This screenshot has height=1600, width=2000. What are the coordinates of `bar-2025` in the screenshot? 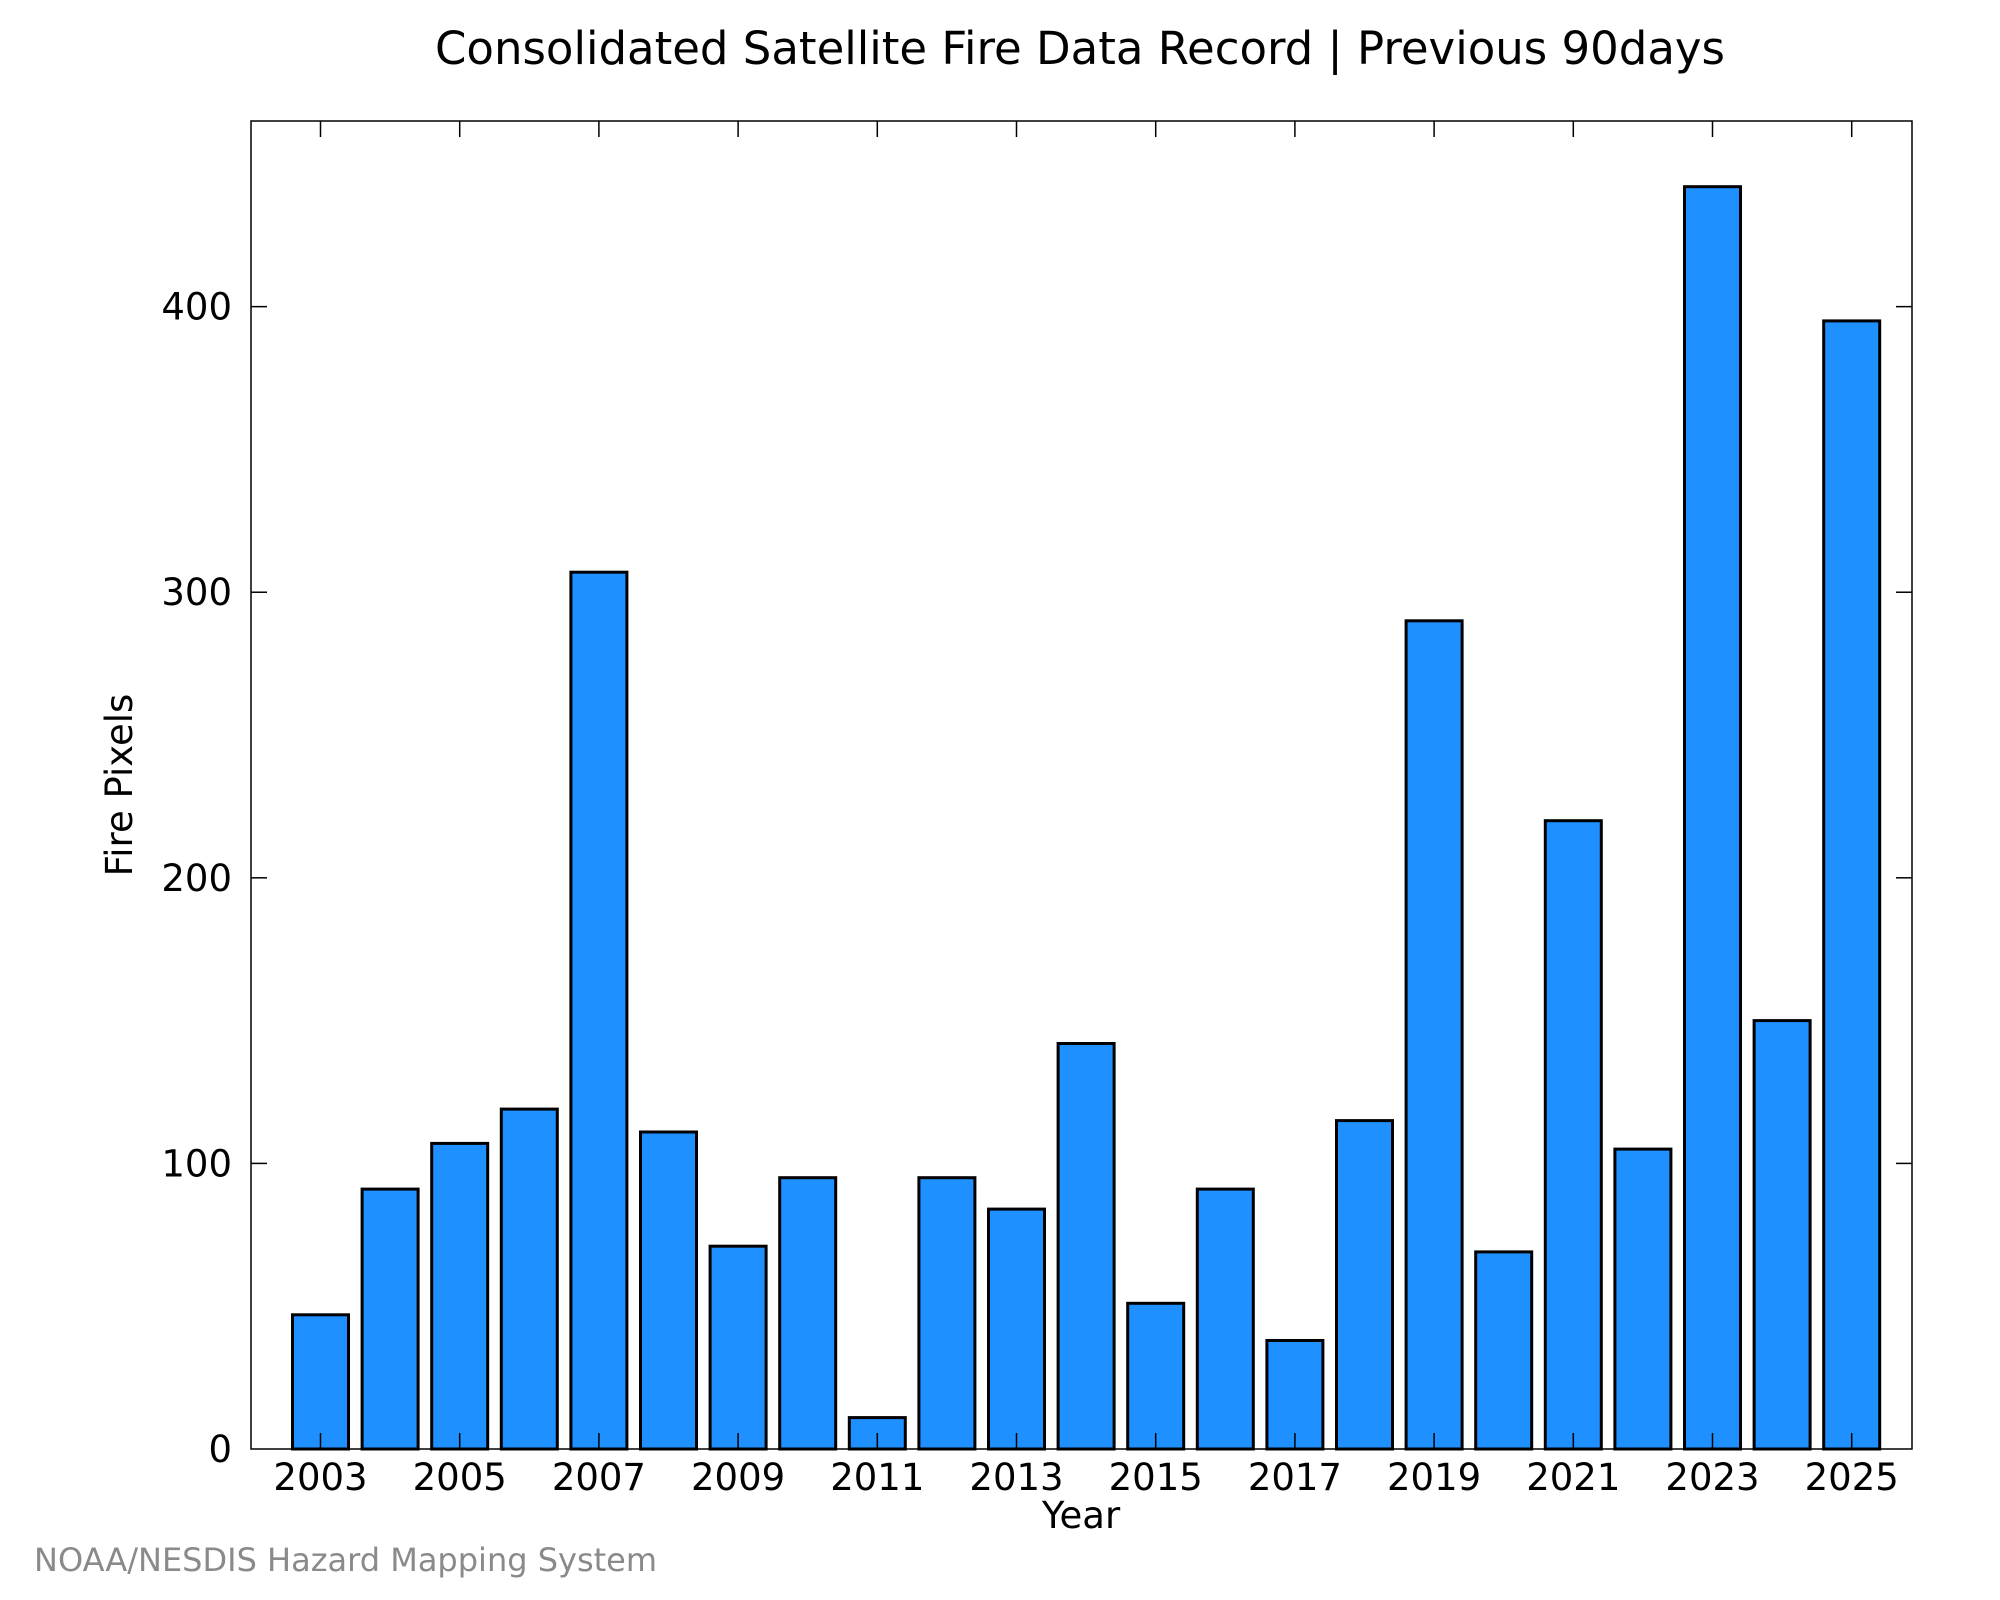 It's located at (1852, 885).